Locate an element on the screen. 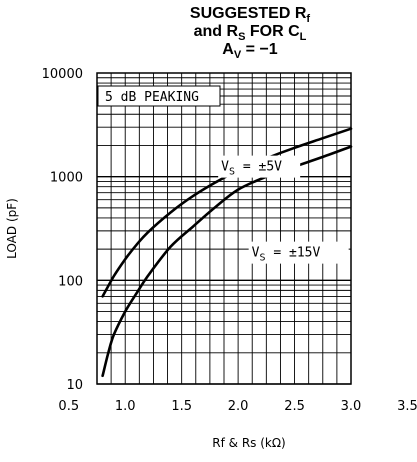 The width and height of the screenshot is (417, 462). series-label-15v: VS = ±15V is located at coordinates (298, 252).